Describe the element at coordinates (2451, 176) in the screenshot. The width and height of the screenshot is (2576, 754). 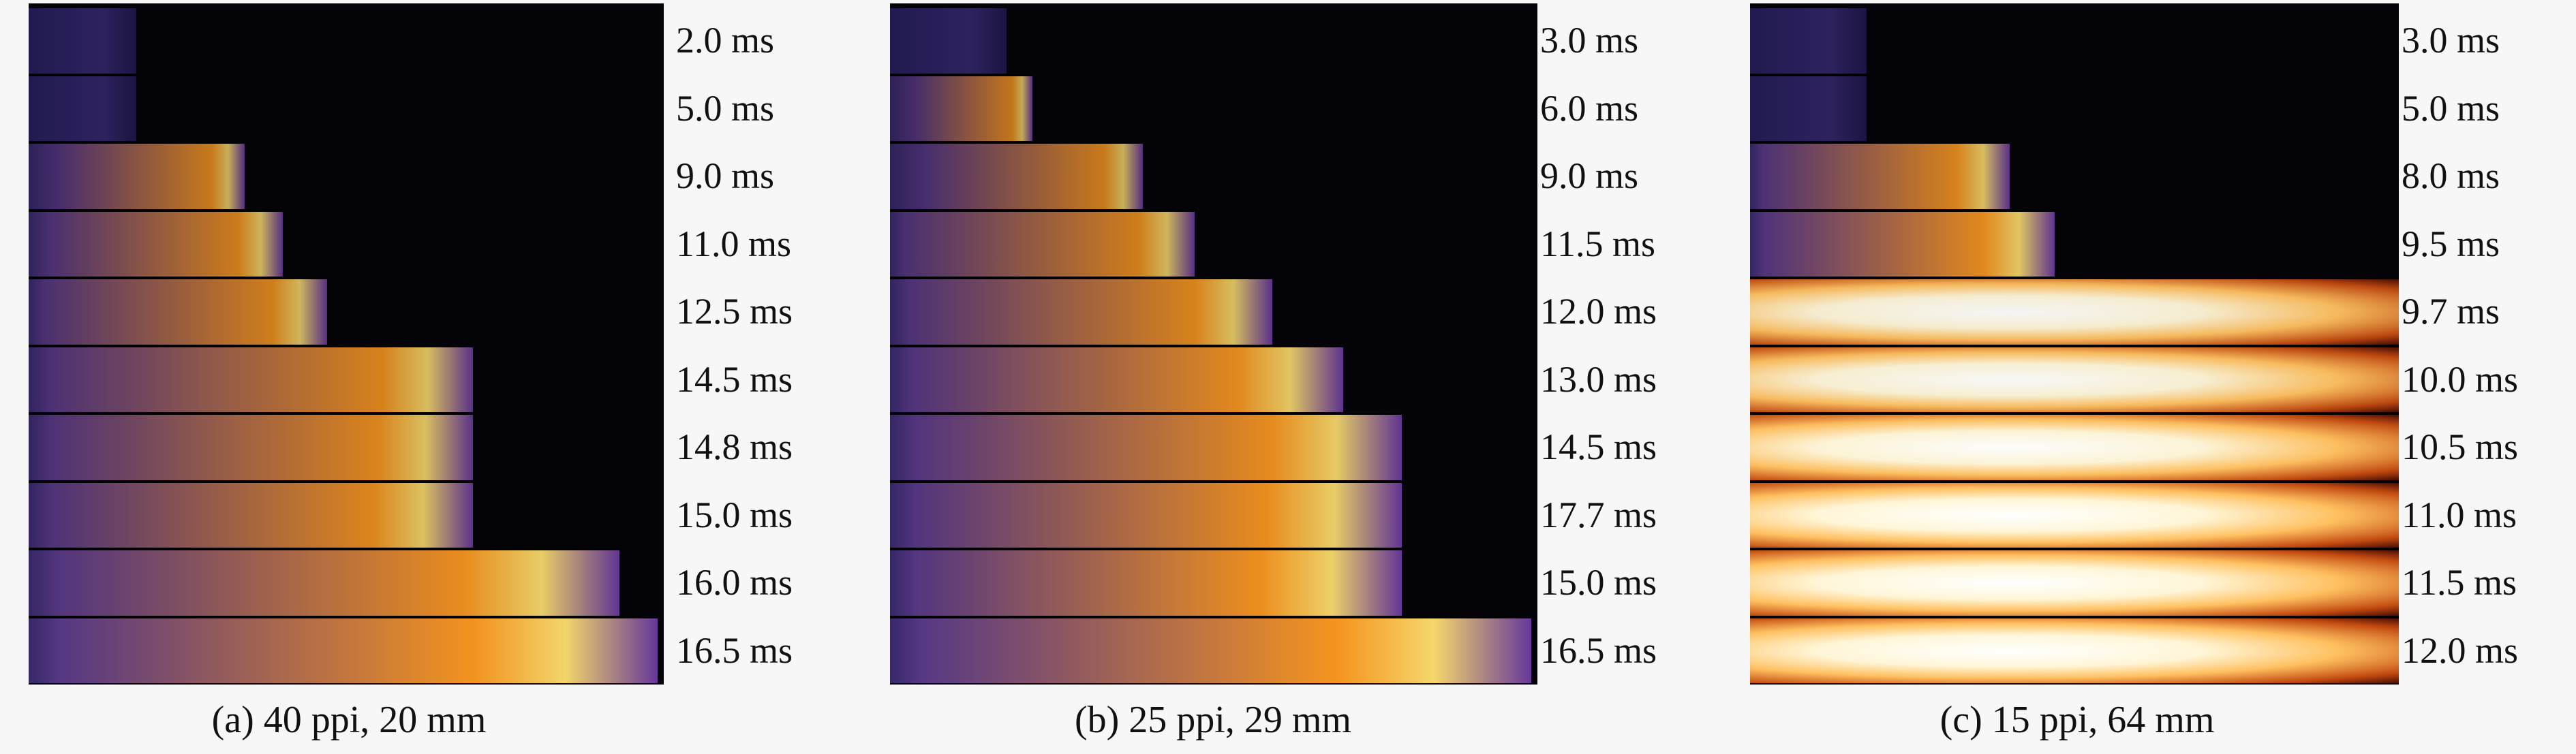
I see `time-label: 8.0 ms` at that location.